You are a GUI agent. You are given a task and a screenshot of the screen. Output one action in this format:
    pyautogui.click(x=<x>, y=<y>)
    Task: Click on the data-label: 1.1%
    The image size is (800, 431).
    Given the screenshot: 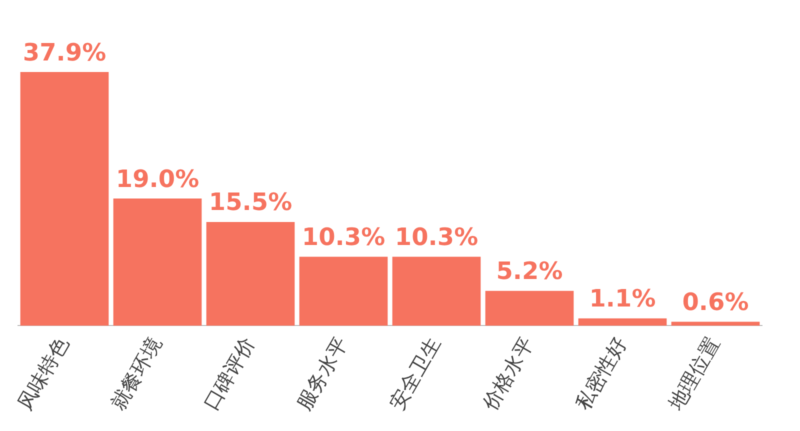 What is the action you would take?
    pyautogui.click(x=622, y=298)
    